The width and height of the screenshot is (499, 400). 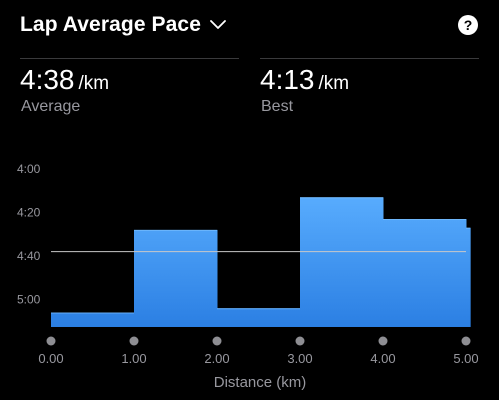 I want to click on y-tick-label: 4:40, so click(x=29, y=256).